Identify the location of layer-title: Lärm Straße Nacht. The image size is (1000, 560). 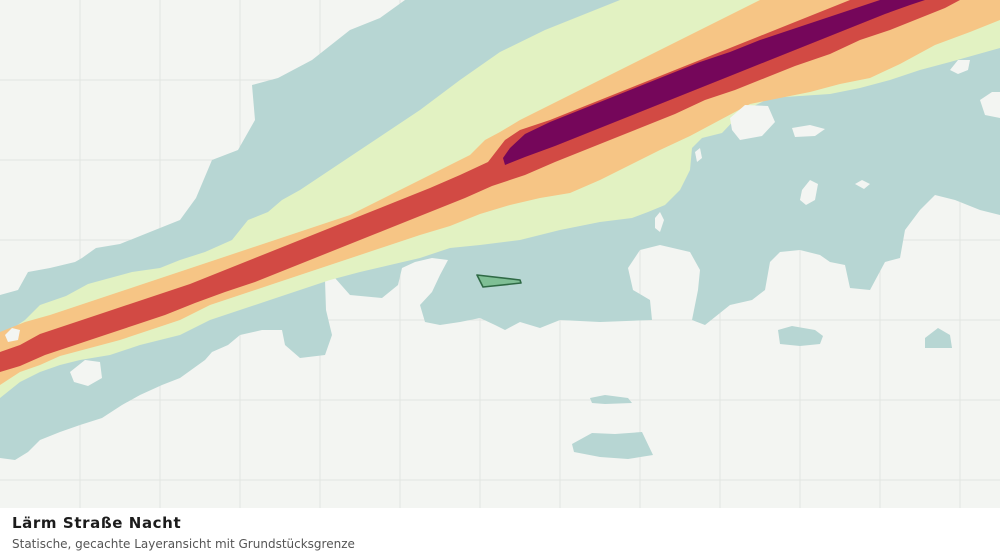
(97, 523).